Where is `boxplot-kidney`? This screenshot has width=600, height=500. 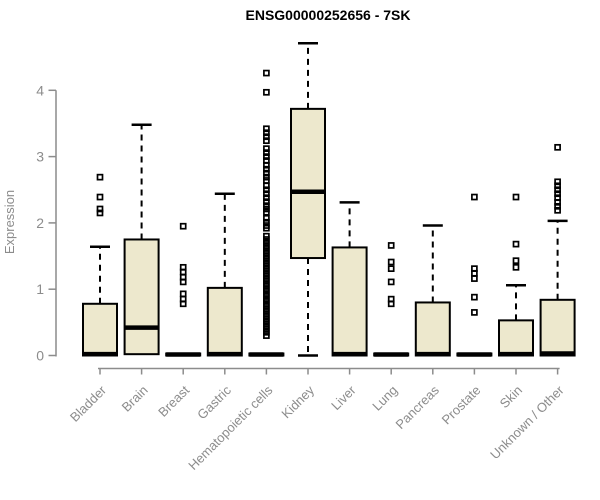
boxplot-kidney is located at coordinates (308, 199).